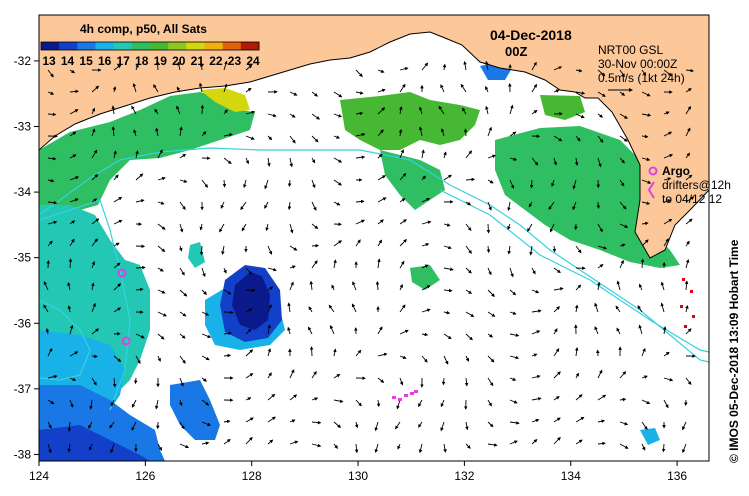 This screenshot has height=496, width=749. Describe the element at coordinates (641, 78) in the screenshot. I see `current-scale: 0.5m/s (1kt 24h)` at that location.